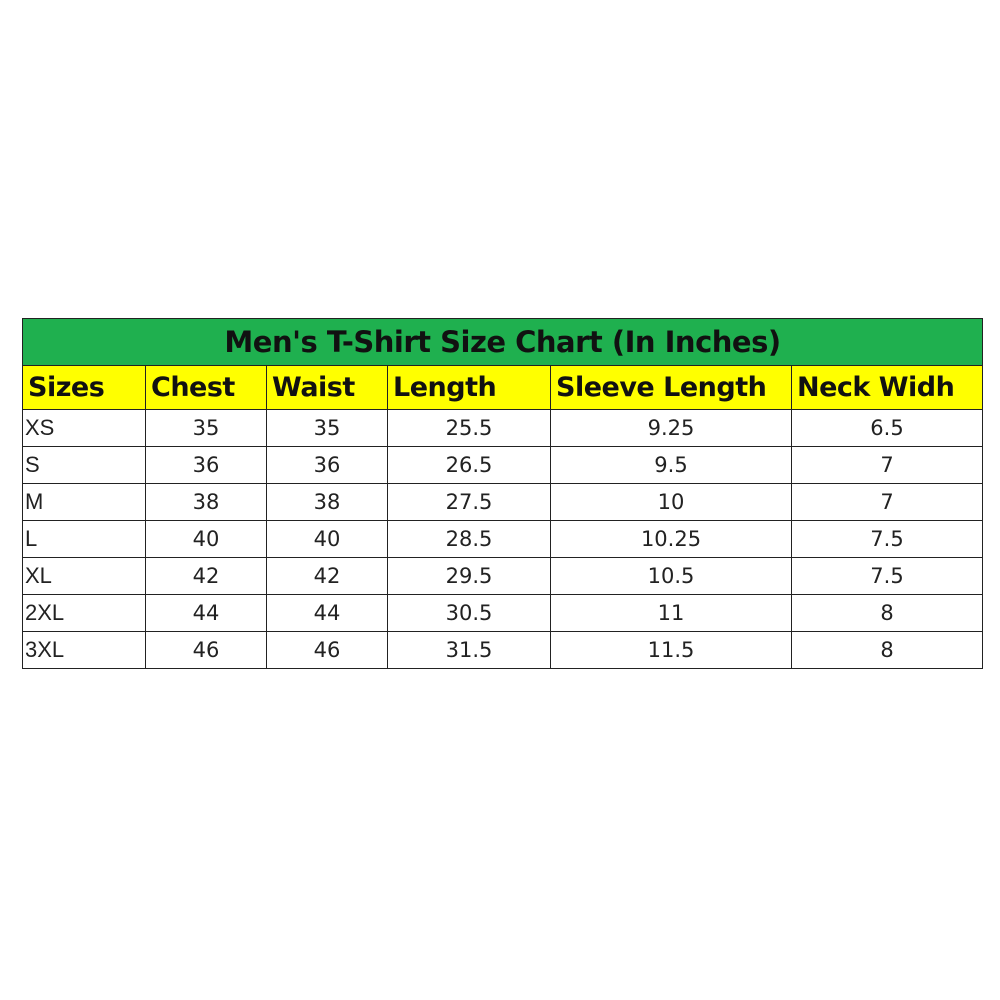  Describe the element at coordinates (469, 576) in the screenshot. I see `cell-length: 29.5` at that location.